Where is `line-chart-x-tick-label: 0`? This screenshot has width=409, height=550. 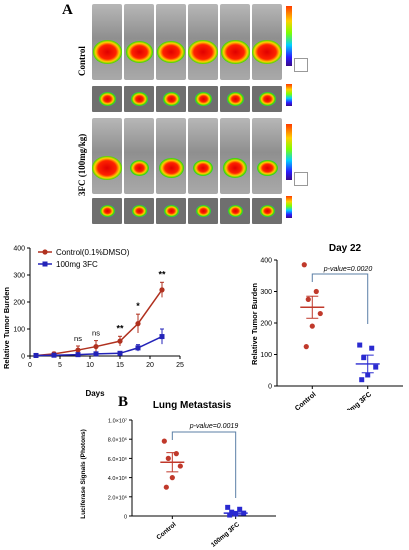
line-chart-x-tick-label: 0 is located at coordinates (30, 365).